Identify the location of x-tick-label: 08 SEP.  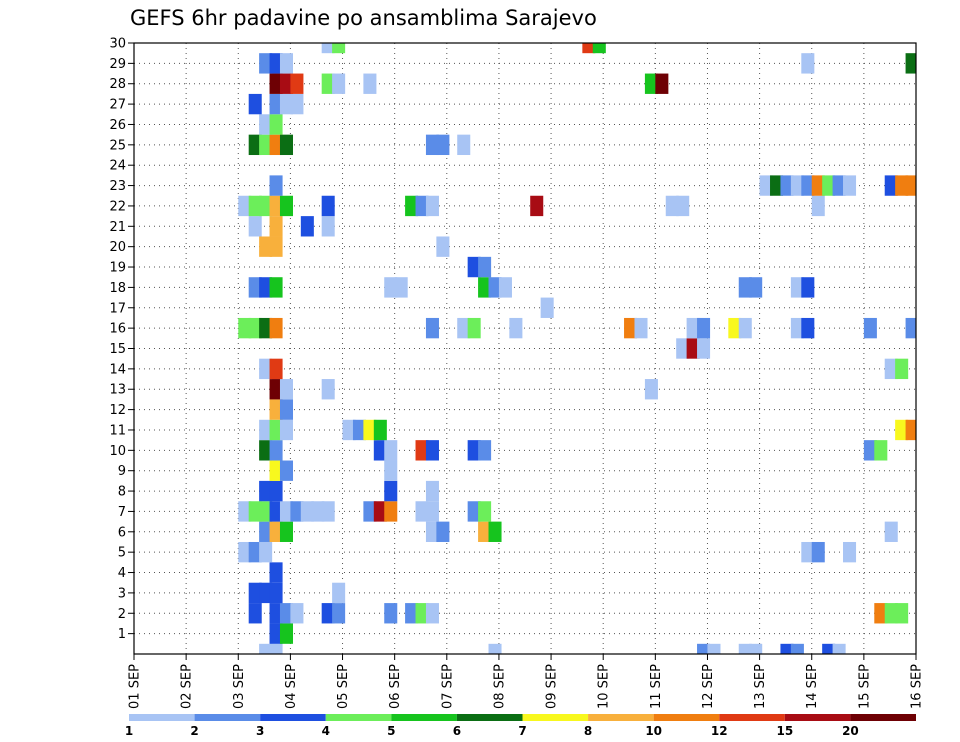
(499, 686).